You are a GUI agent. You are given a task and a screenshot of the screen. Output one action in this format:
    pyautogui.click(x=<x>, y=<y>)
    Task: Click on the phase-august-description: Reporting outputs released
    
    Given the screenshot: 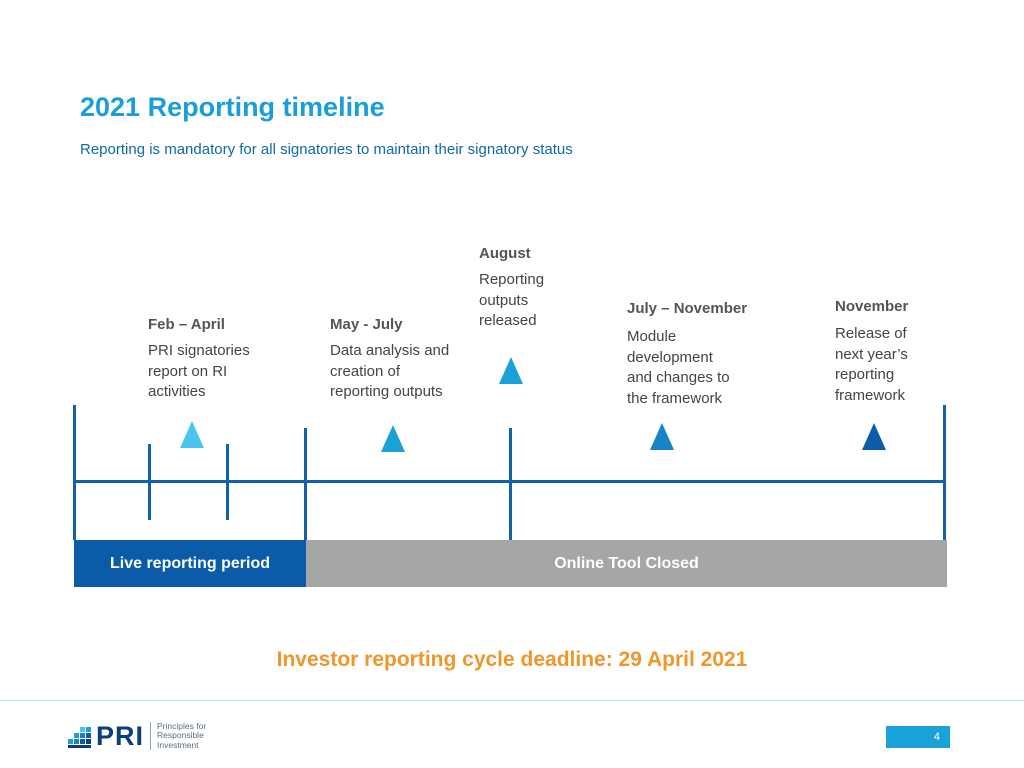 What is the action you would take?
    pyautogui.click(x=512, y=300)
    